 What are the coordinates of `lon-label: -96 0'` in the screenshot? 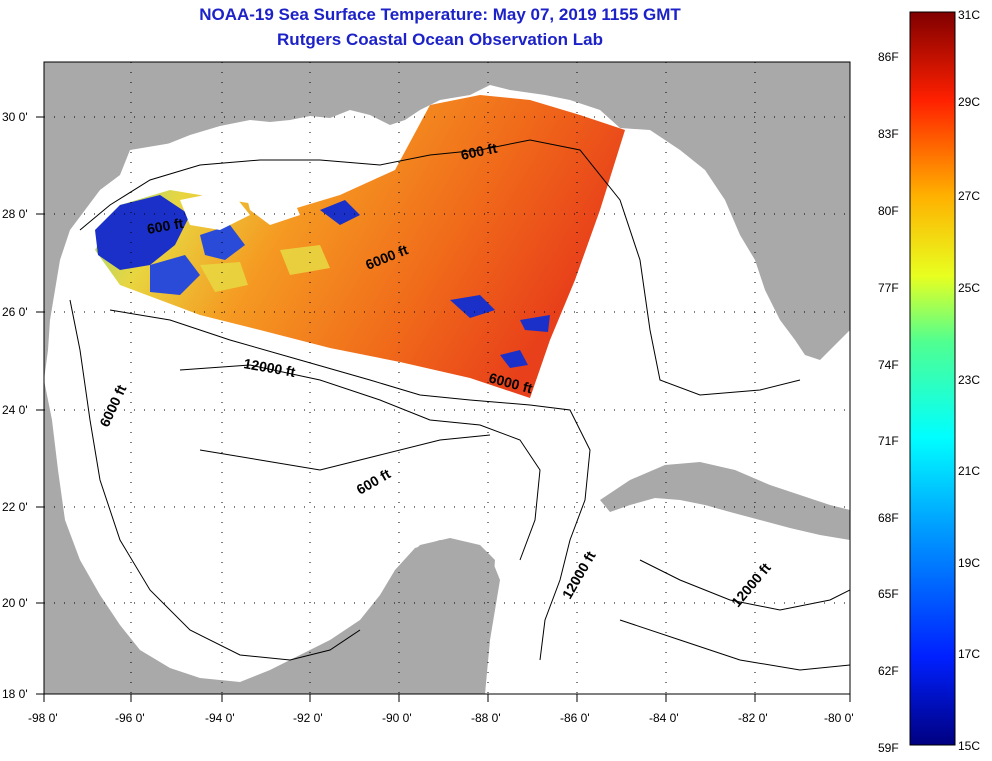 It's located at (130, 718).